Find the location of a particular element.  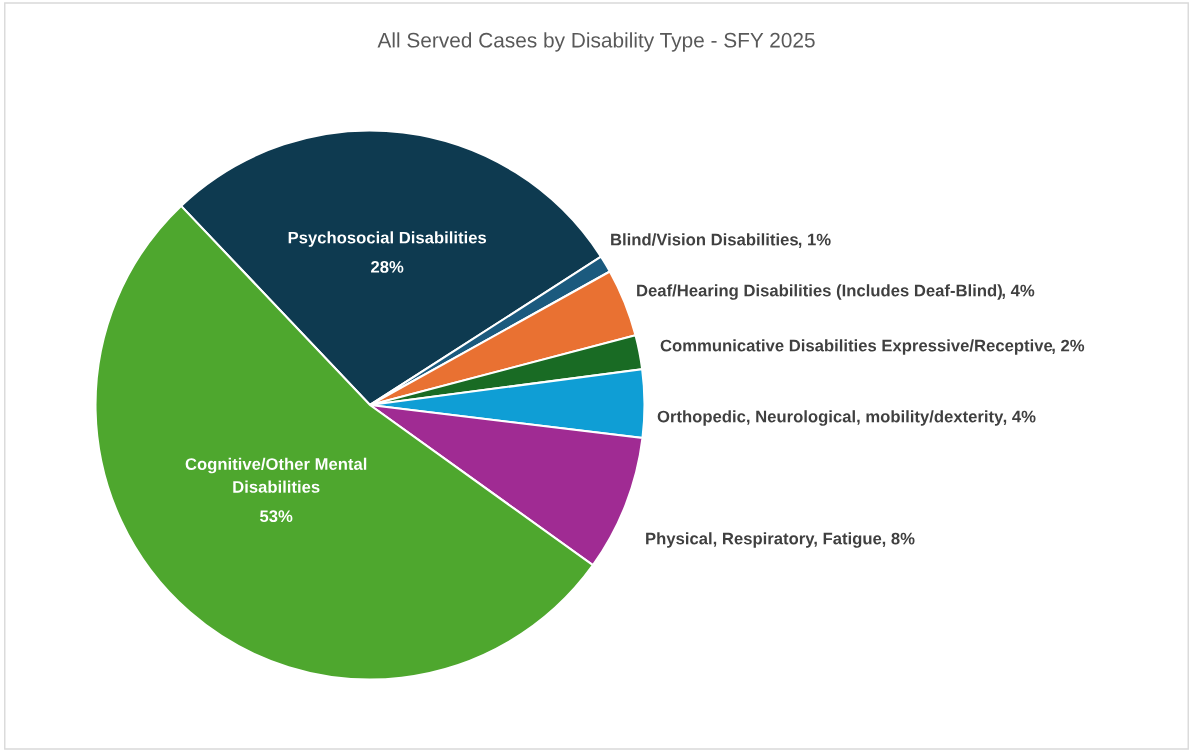

data-label: , 2% is located at coordinates (1068, 346).